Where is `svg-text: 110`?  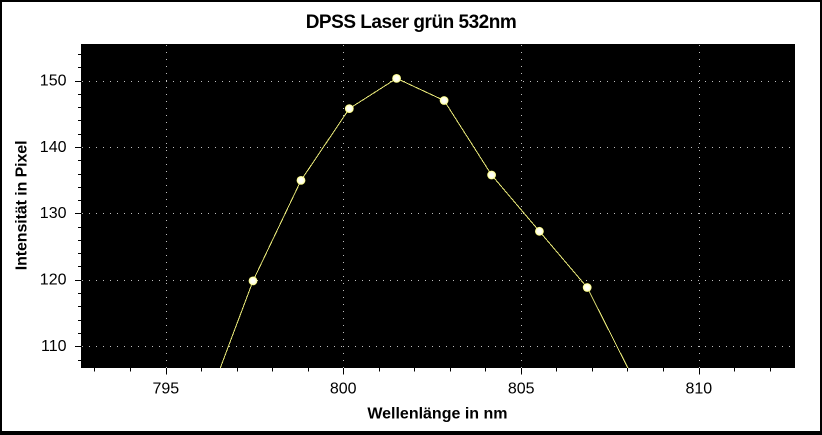
svg-text: 110 is located at coordinates (54, 346).